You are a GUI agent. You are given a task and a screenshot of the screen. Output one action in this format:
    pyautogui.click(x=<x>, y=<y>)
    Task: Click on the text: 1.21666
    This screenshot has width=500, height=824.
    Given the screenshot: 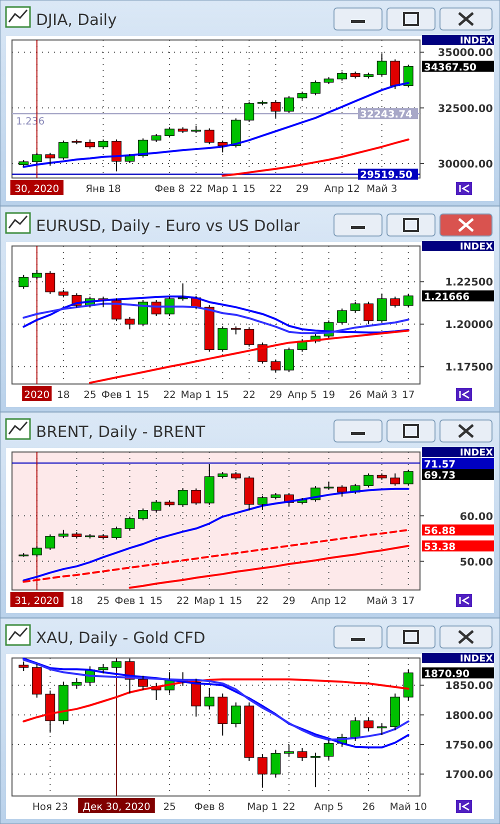 What is the action you would take?
    pyautogui.click(x=447, y=297)
    